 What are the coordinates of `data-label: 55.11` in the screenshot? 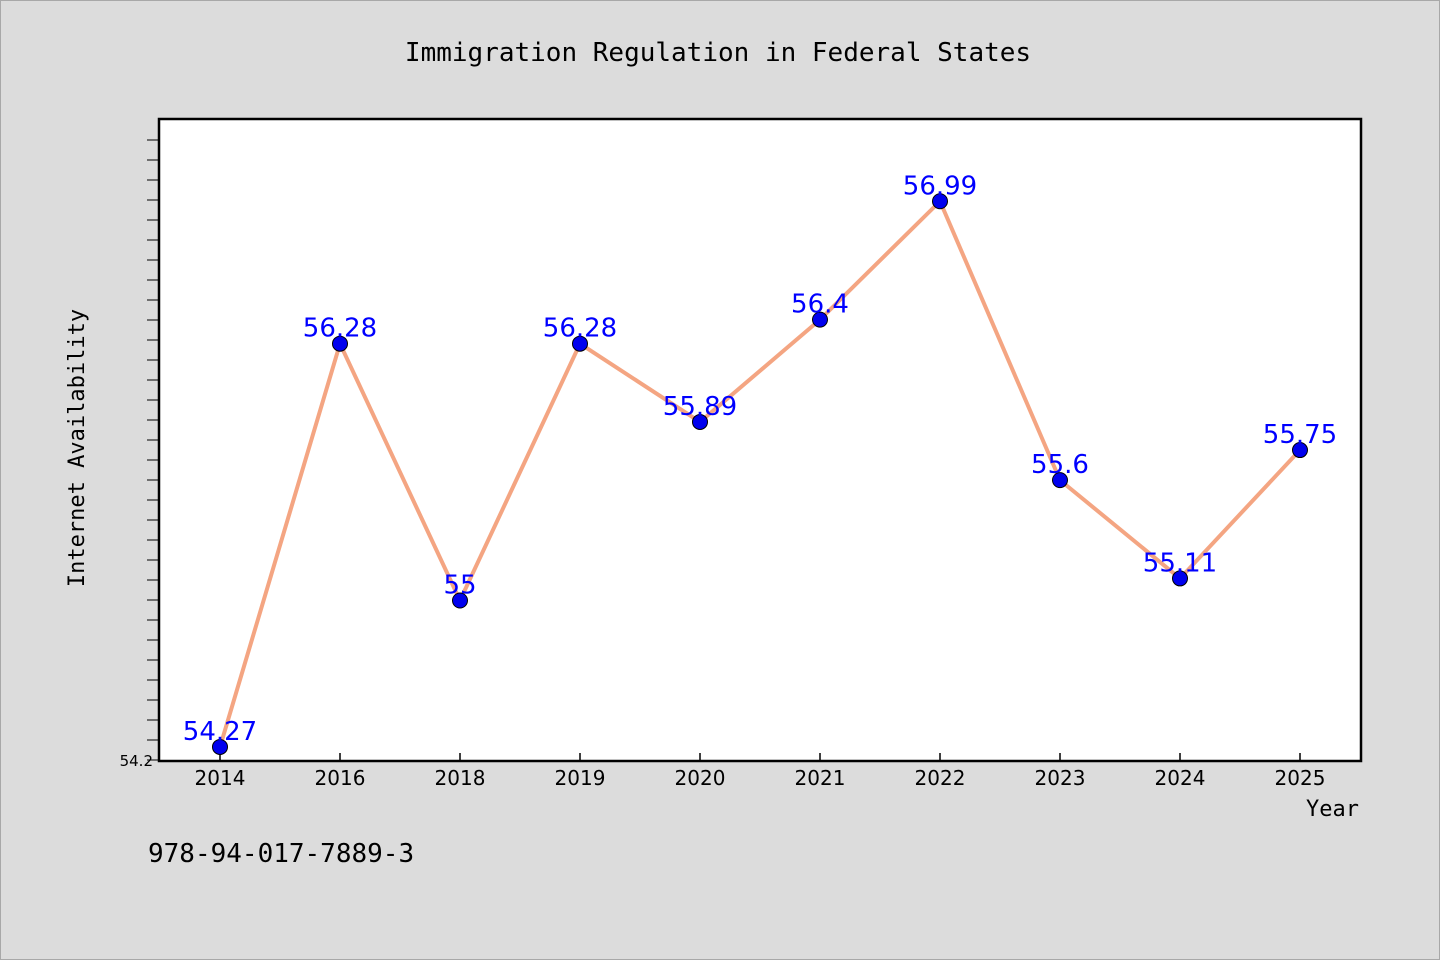 It's located at (1180, 563).